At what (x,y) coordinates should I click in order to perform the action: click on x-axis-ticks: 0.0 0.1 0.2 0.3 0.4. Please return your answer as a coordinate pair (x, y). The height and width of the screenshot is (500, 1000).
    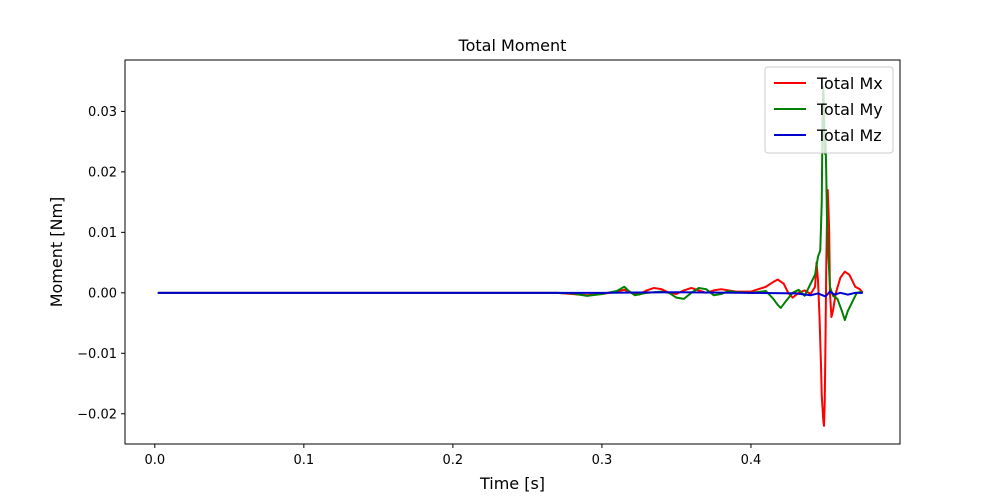
    Looking at the image, I should click on (452, 456).